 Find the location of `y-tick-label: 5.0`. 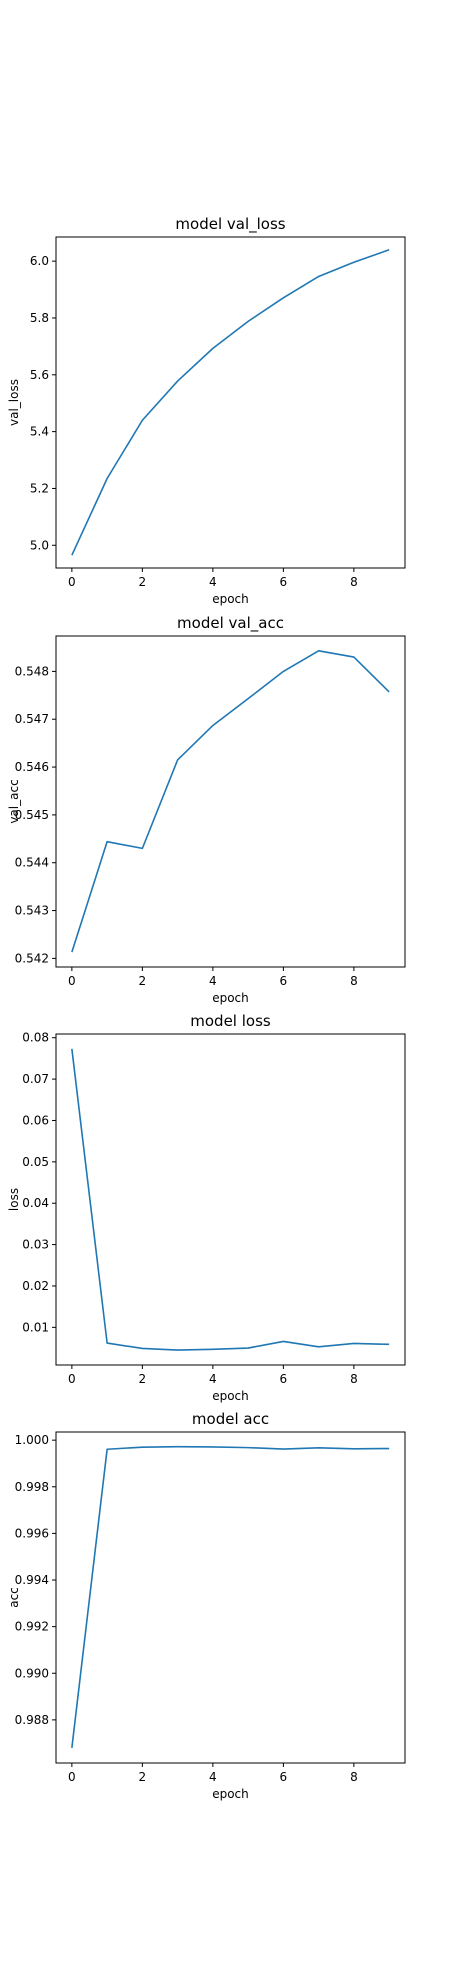

y-tick-label: 5.0 is located at coordinates (39, 545).